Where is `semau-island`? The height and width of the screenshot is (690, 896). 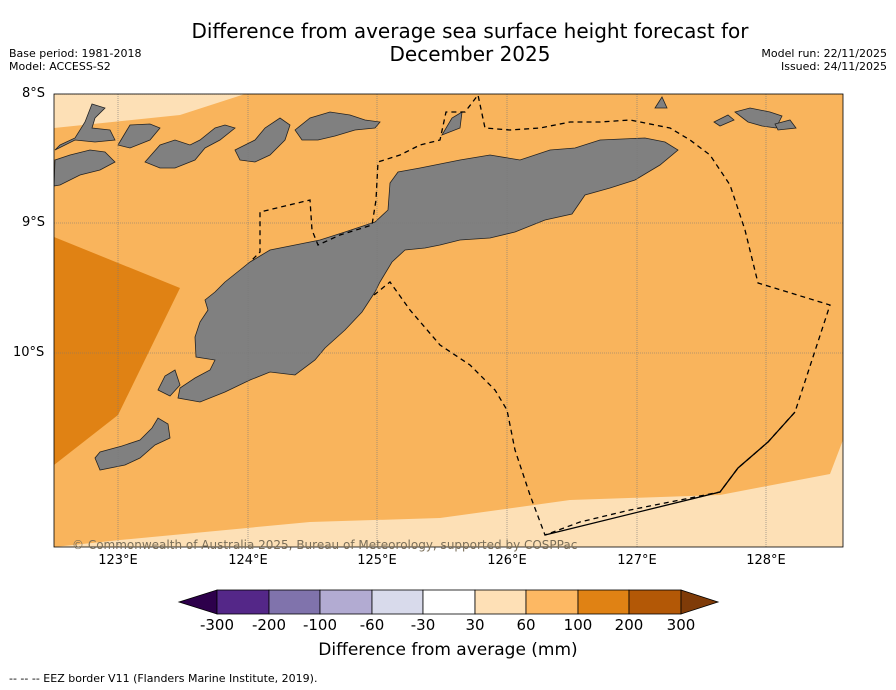 semau-island is located at coordinates (169, 383).